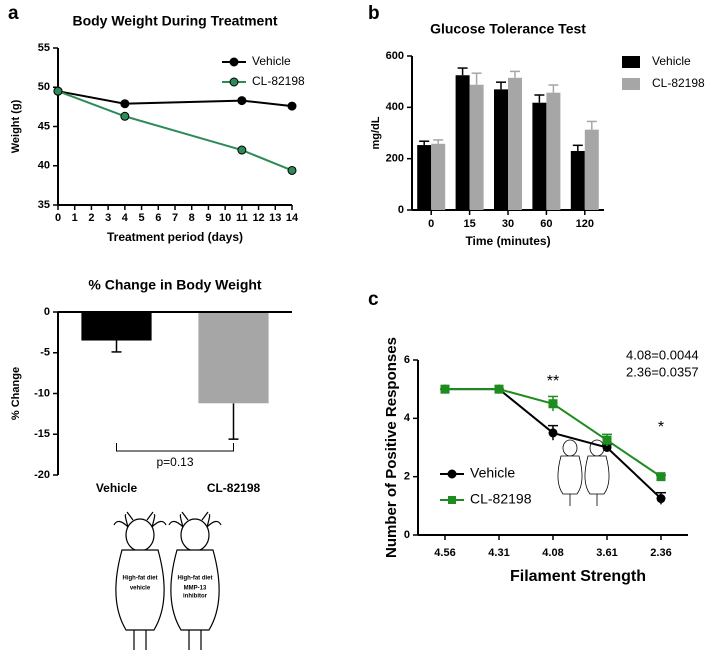 This screenshot has height=656, width=714. I want to click on x-axis-label: Time (minutes), so click(507, 241).